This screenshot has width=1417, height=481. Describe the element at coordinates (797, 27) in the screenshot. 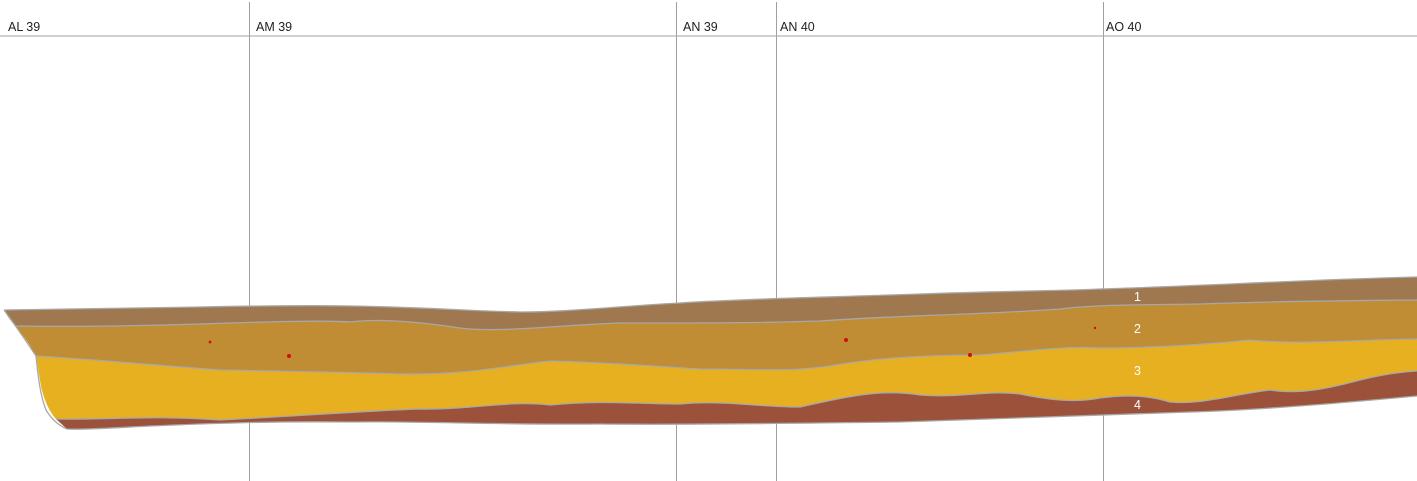

I see `grid-label-an40: AN 40` at that location.